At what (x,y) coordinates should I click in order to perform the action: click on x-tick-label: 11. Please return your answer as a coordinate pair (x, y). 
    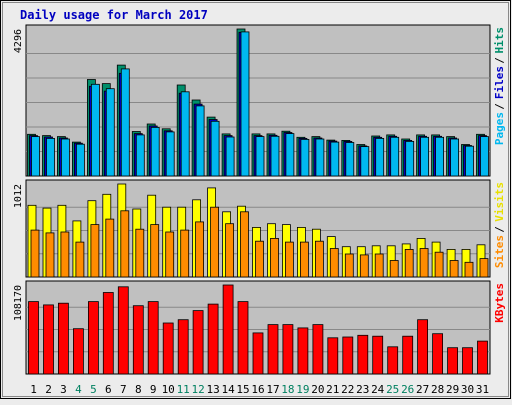
    Looking at the image, I should click on (183, 389).